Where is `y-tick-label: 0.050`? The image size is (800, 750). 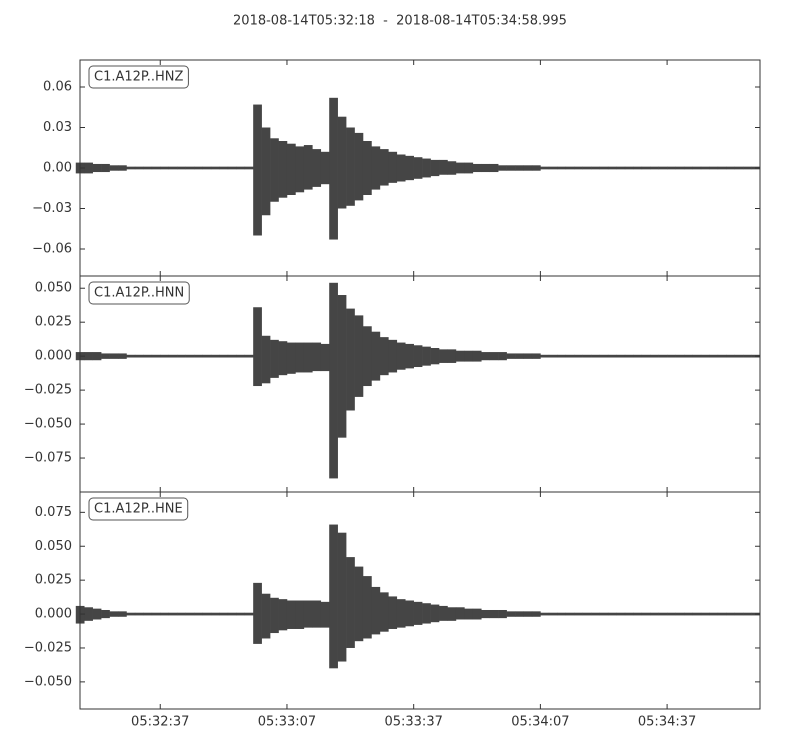
y-tick-label: 0.050 is located at coordinates (53, 288).